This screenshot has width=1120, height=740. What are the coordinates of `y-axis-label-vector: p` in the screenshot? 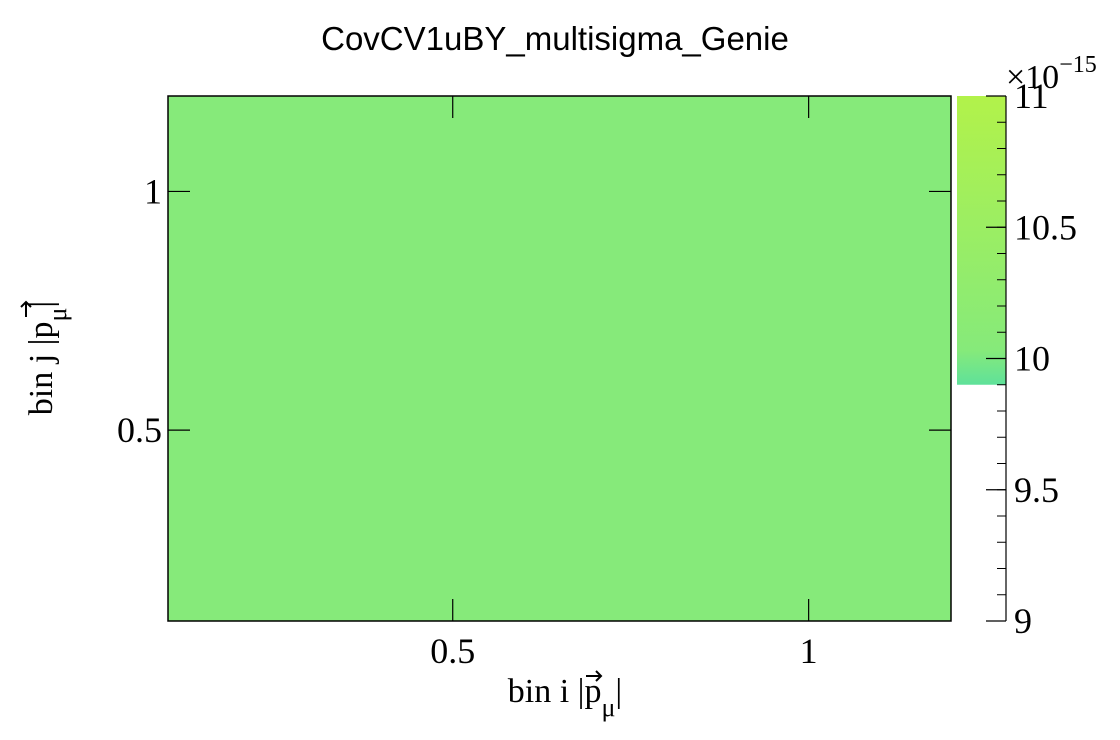 It's located at (41, 330).